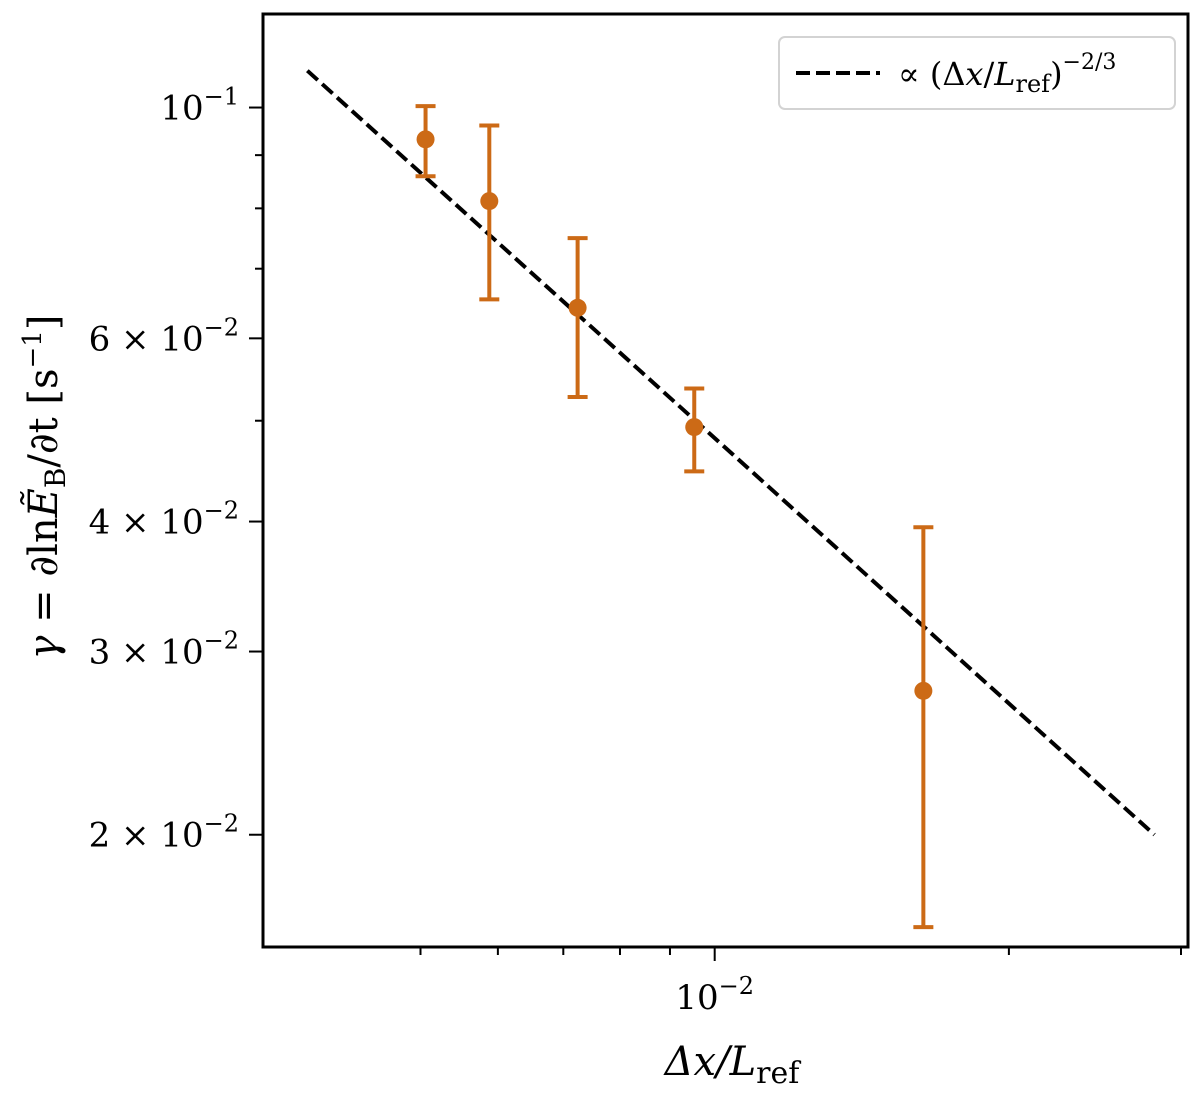 This screenshot has width=1200, height=1094. I want to click on y-axis-title: γ = ∂lnẼB/∂t [s−1], so click(45, 487).